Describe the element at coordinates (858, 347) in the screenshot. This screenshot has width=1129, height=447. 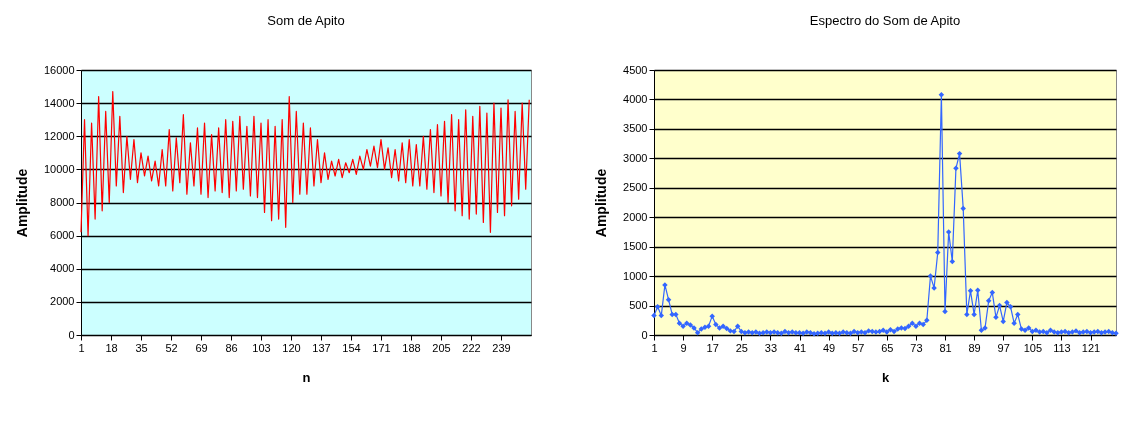
I see `x-tick-label: 57` at that location.